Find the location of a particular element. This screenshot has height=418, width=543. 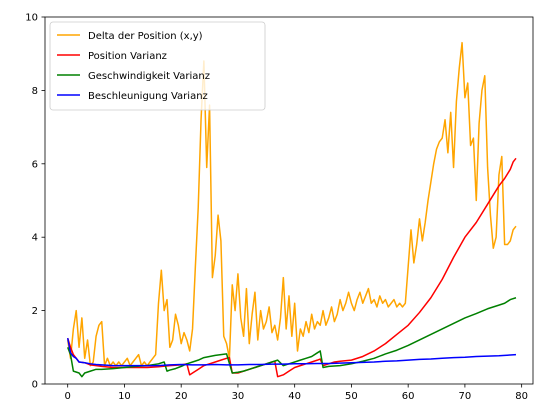

x-tick-label: 10 is located at coordinates (124, 396).